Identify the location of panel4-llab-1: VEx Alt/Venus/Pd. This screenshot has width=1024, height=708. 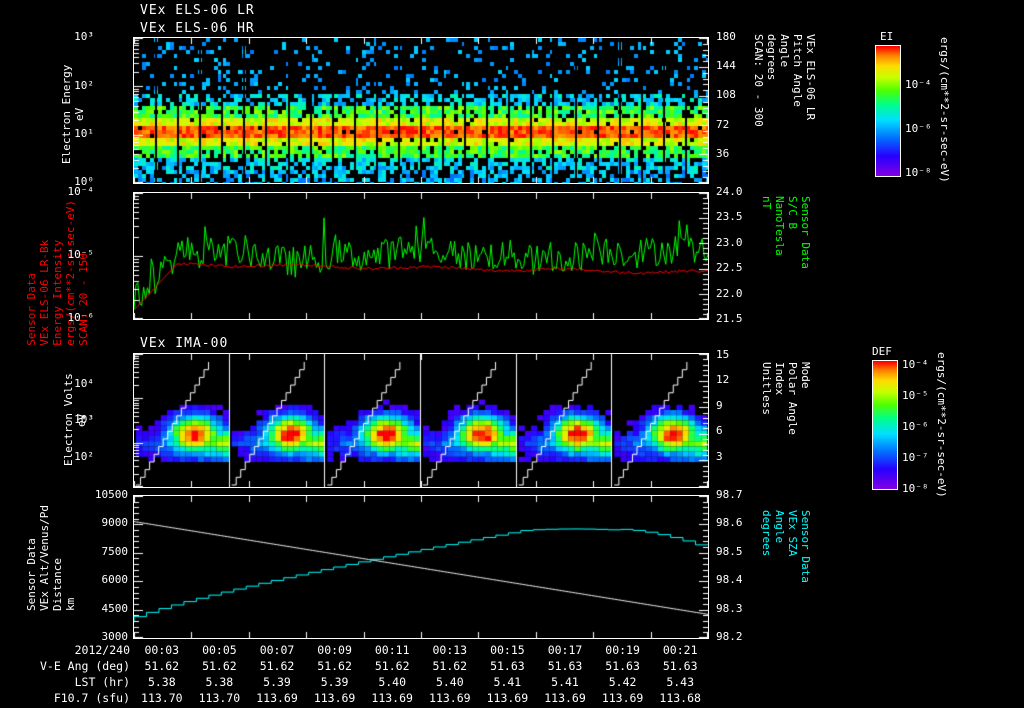
(44, 558).